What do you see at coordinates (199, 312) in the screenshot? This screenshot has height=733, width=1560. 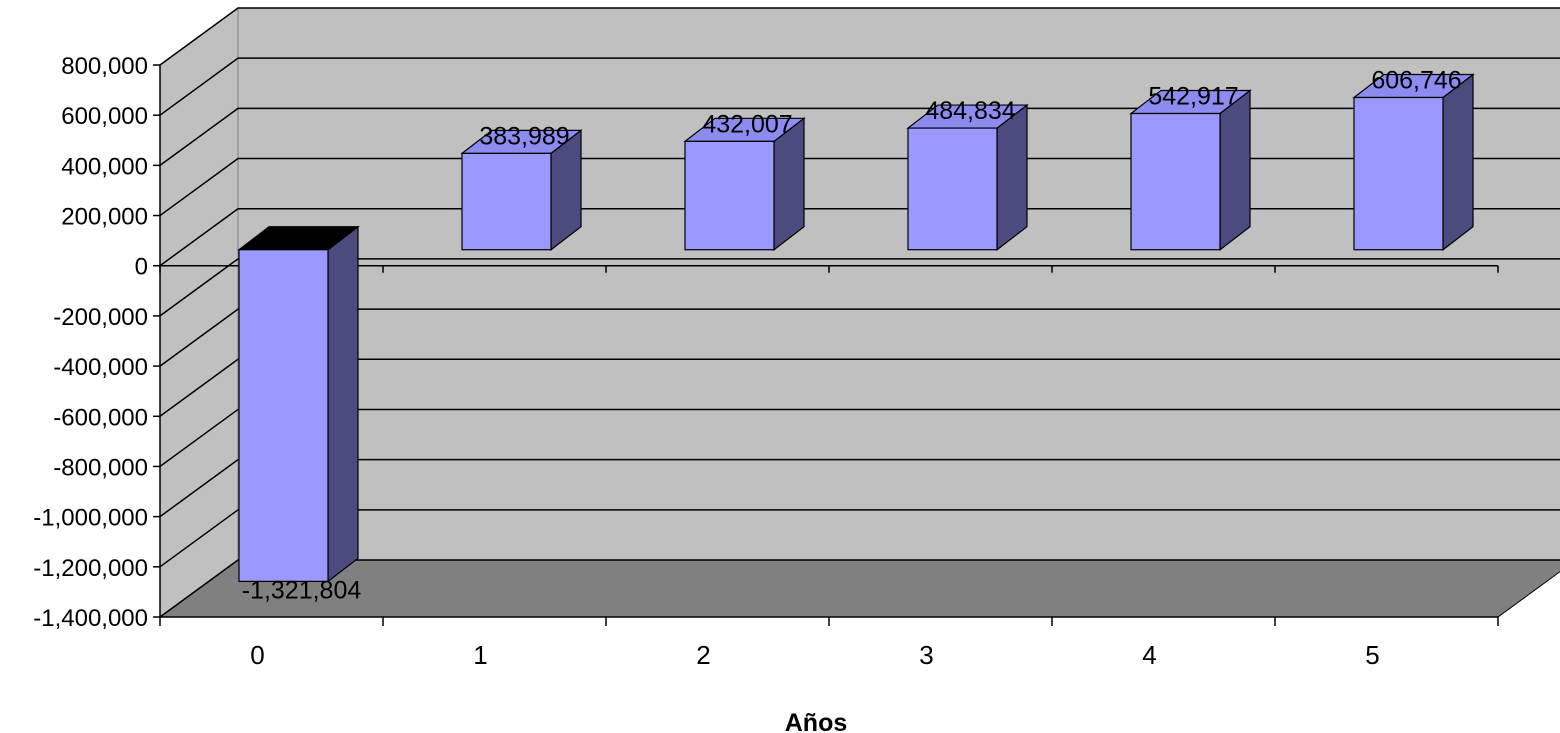 I see `side-wall` at bounding box center [199, 312].